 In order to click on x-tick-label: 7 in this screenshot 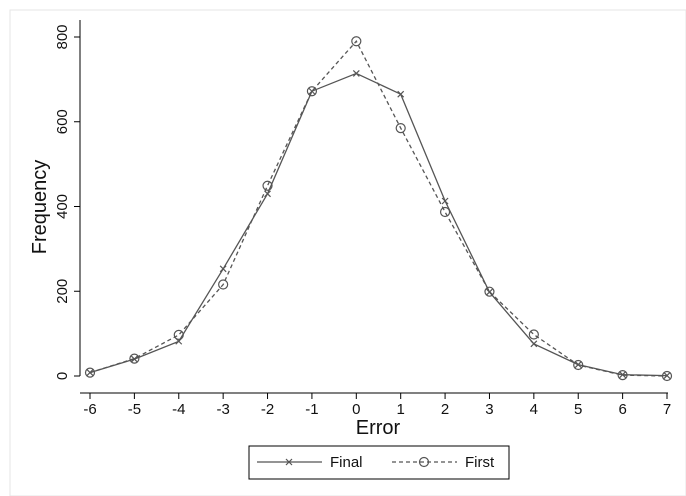, I will do `click(667, 409)`.